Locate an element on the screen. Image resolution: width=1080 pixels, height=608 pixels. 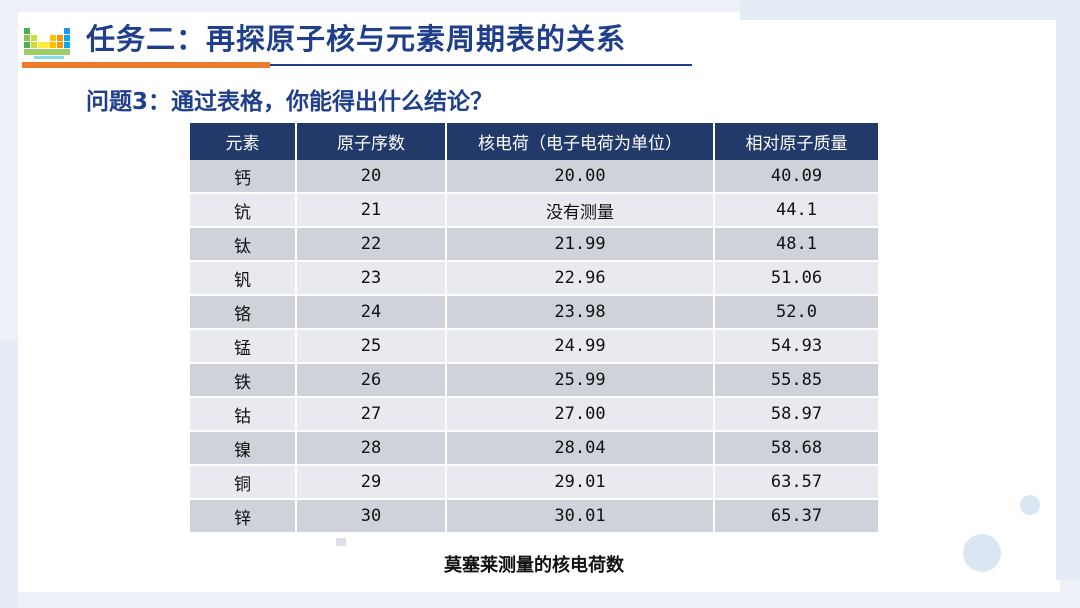
cell-element: 钴 is located at coordinates (243, 414).